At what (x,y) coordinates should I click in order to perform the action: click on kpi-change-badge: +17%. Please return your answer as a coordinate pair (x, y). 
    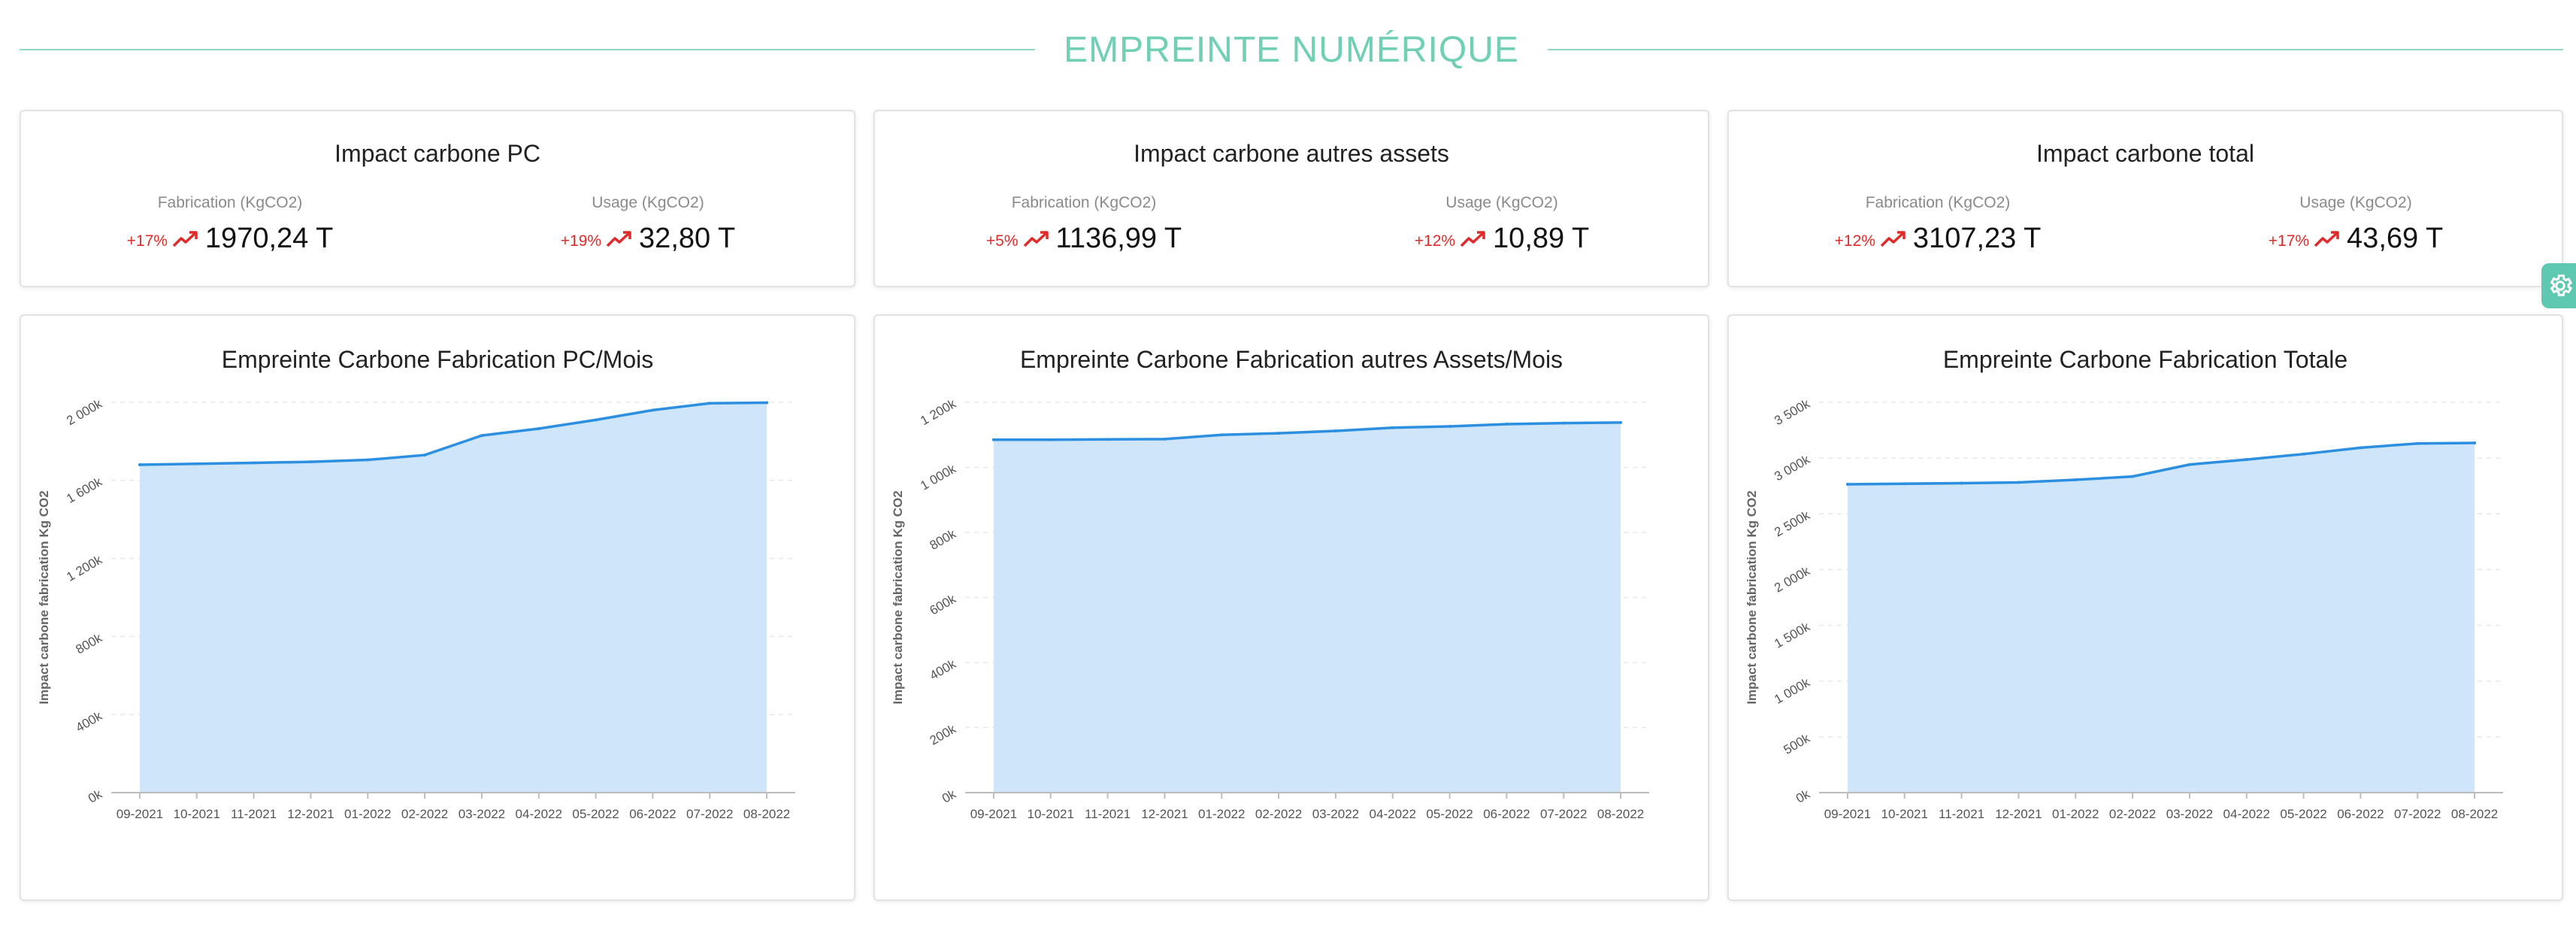
    Looking at the image, I should click on (147, 241).